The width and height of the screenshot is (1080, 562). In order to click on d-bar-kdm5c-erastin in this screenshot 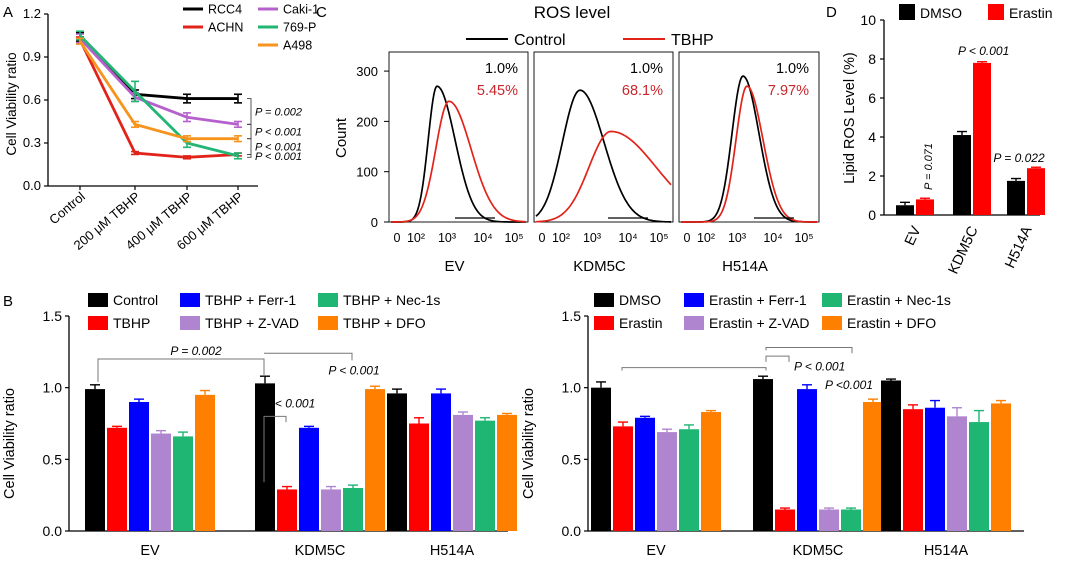, I will do `click(982, 139)`.